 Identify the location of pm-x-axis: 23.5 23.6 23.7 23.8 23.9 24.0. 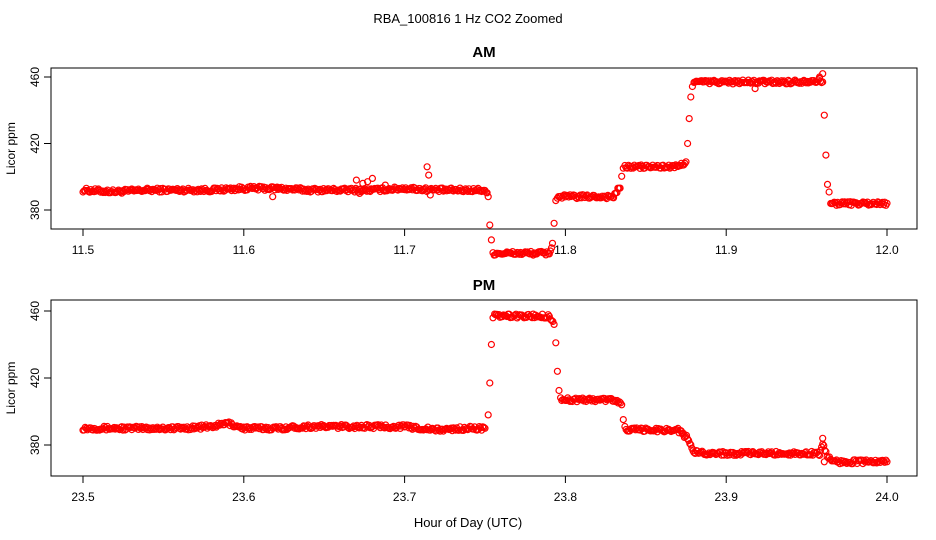
(485, 489).